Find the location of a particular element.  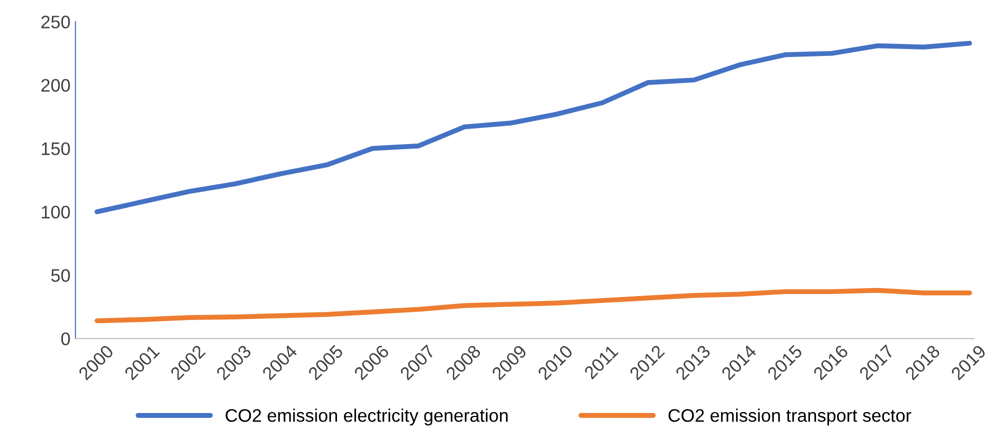

y-tick-label: 50 is located at coordinates (60, 275).